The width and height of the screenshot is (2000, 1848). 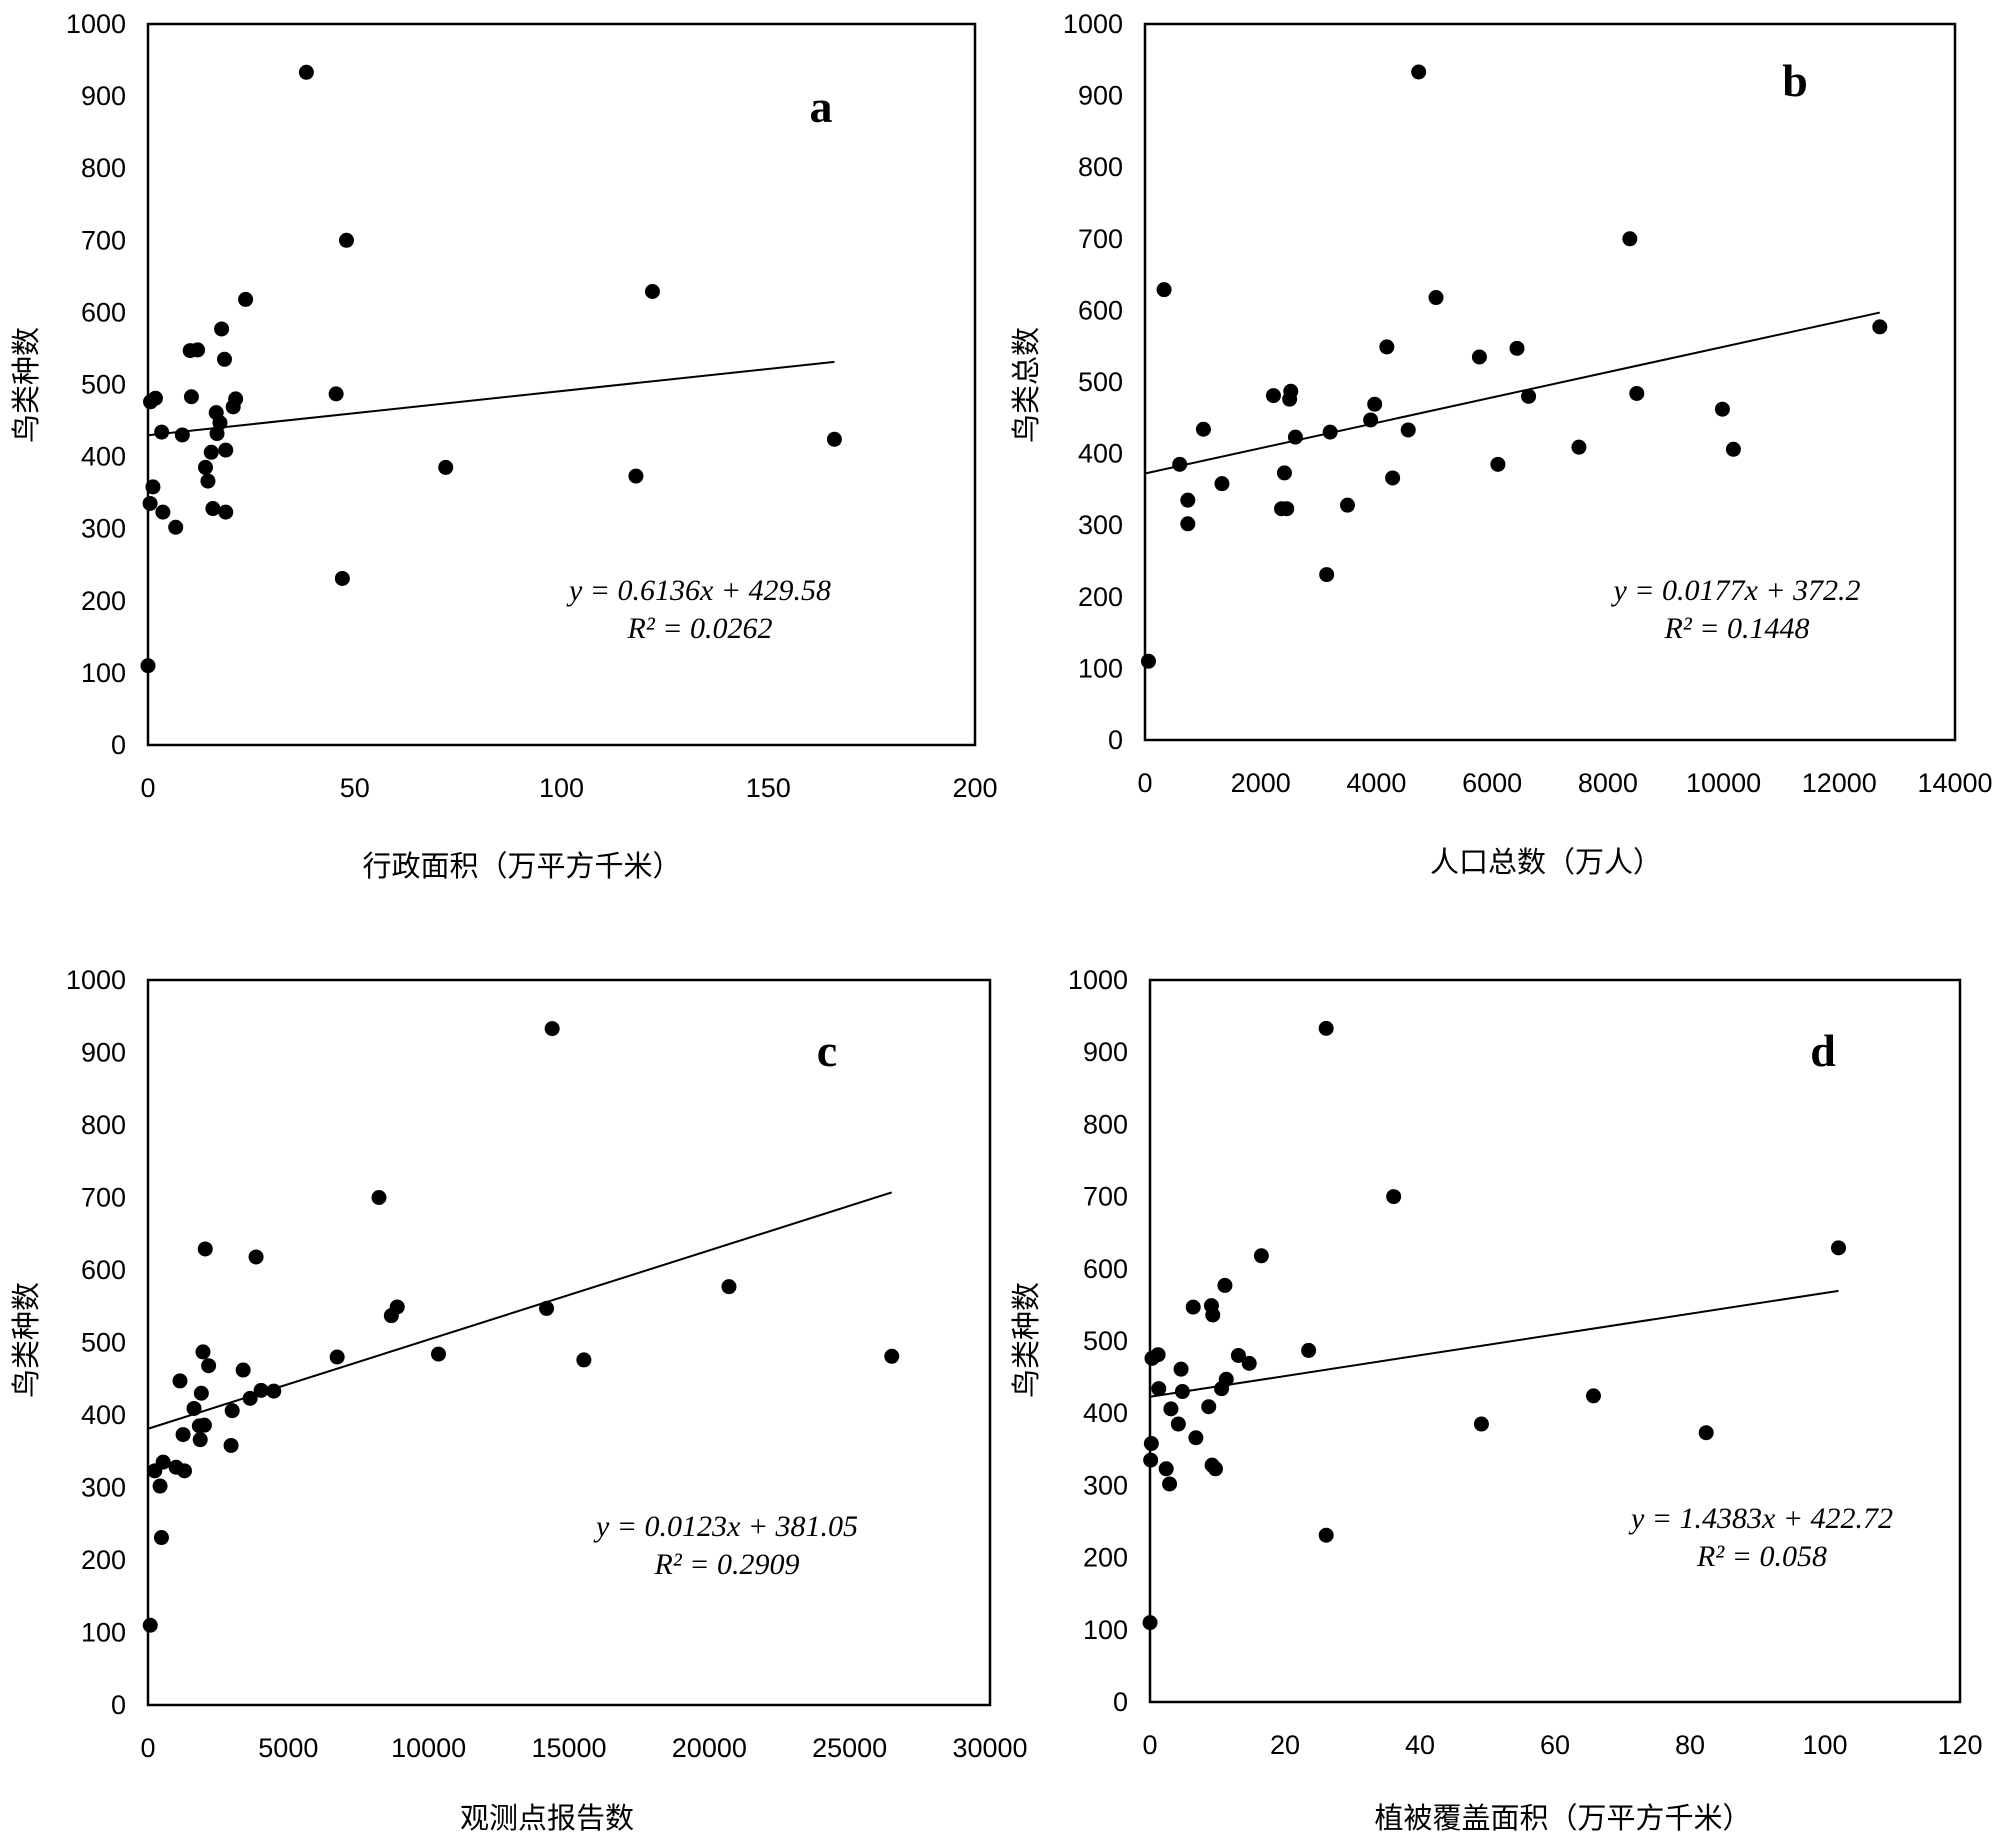 What do you see at coordinates (1760, 1518) in the screenshot?
I see `equation-d: y = 1.4383x + 422.72` at bounding box center [1760, 1518].